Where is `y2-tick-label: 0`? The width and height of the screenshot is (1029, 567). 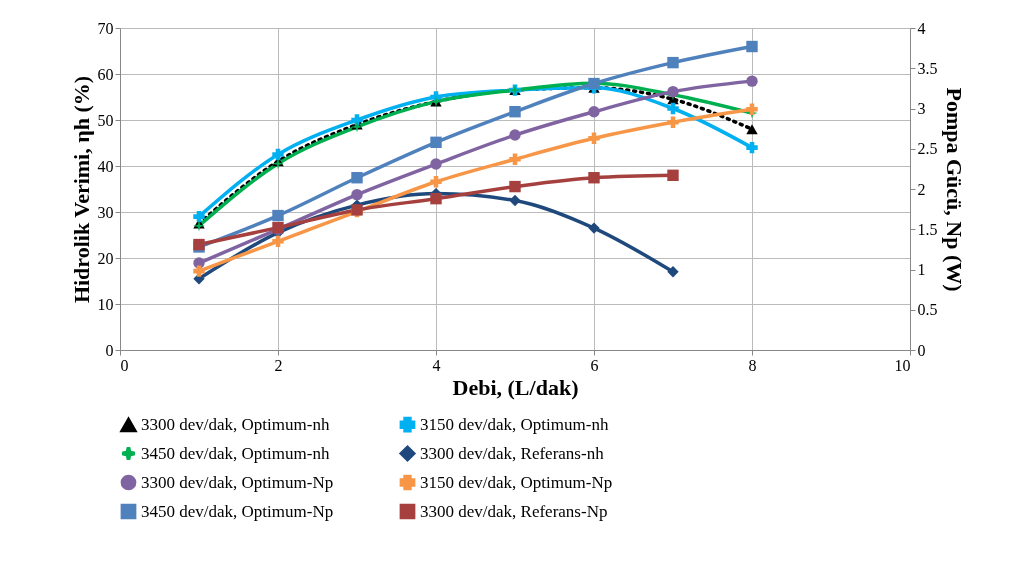
y2-tick-label: 0 is located at coordinates (921, 350).